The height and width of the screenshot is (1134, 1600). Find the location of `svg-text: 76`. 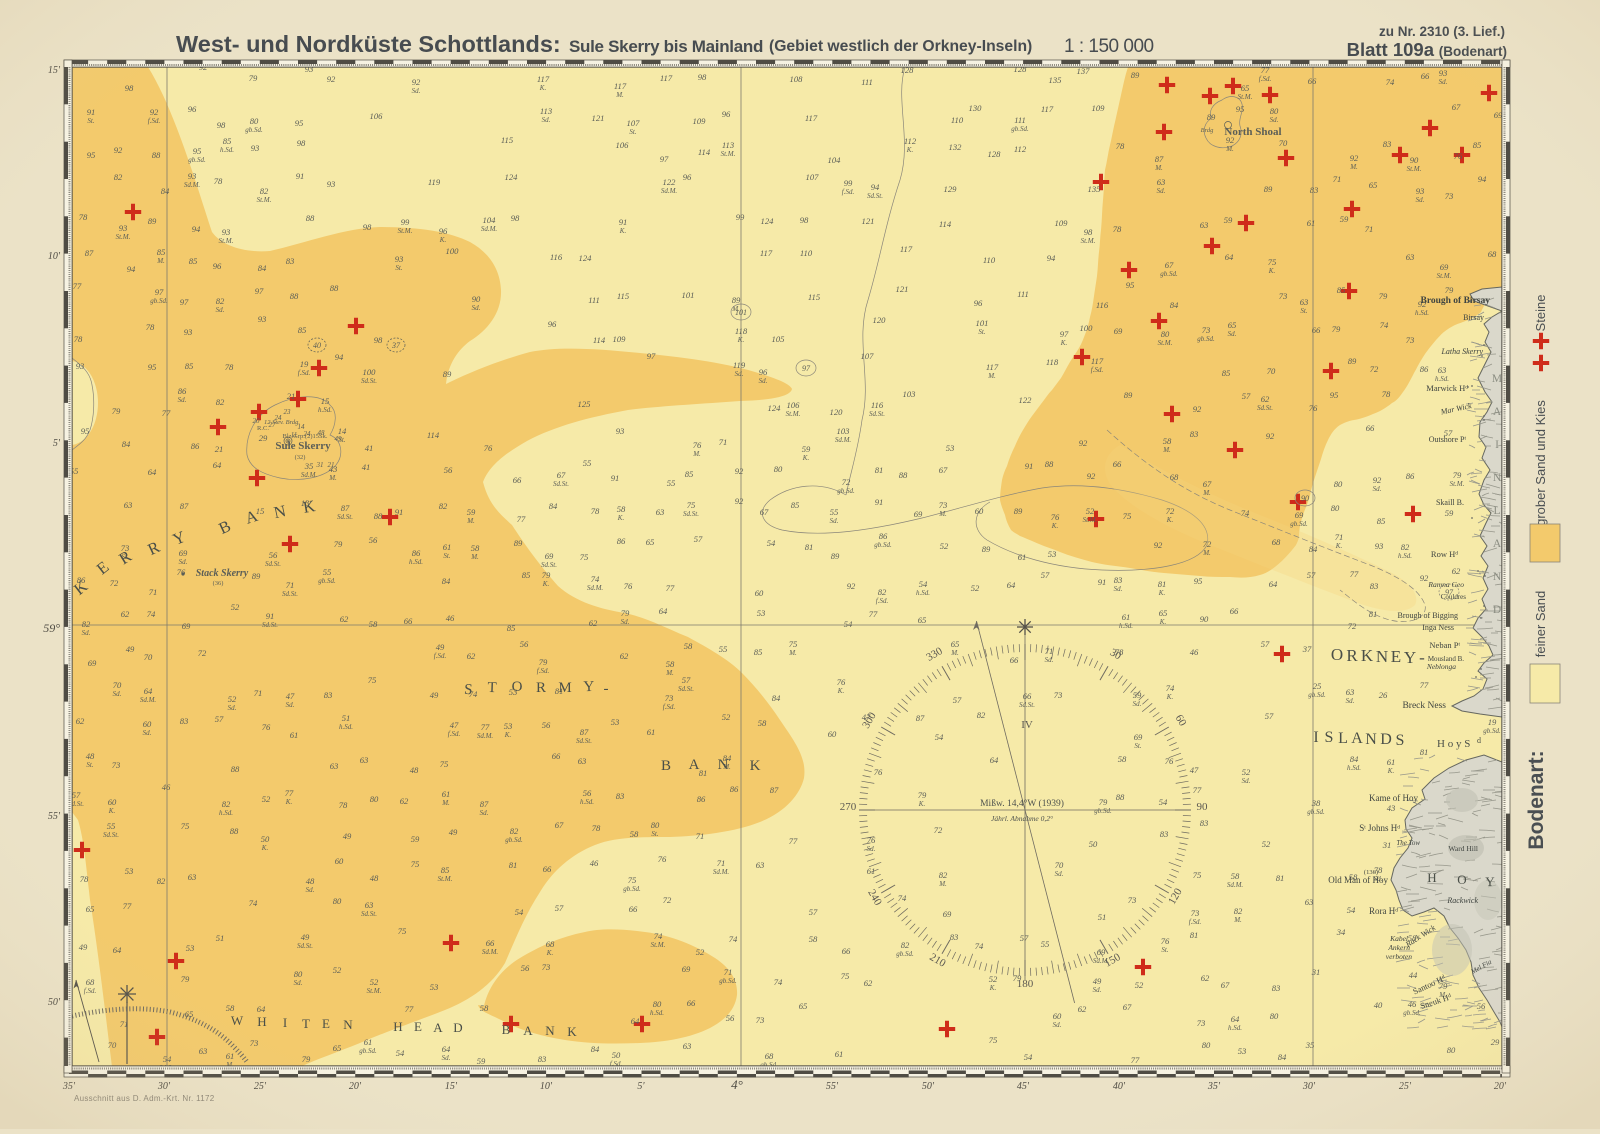

svg-text: 76 is located at coordinates (1458, 156).